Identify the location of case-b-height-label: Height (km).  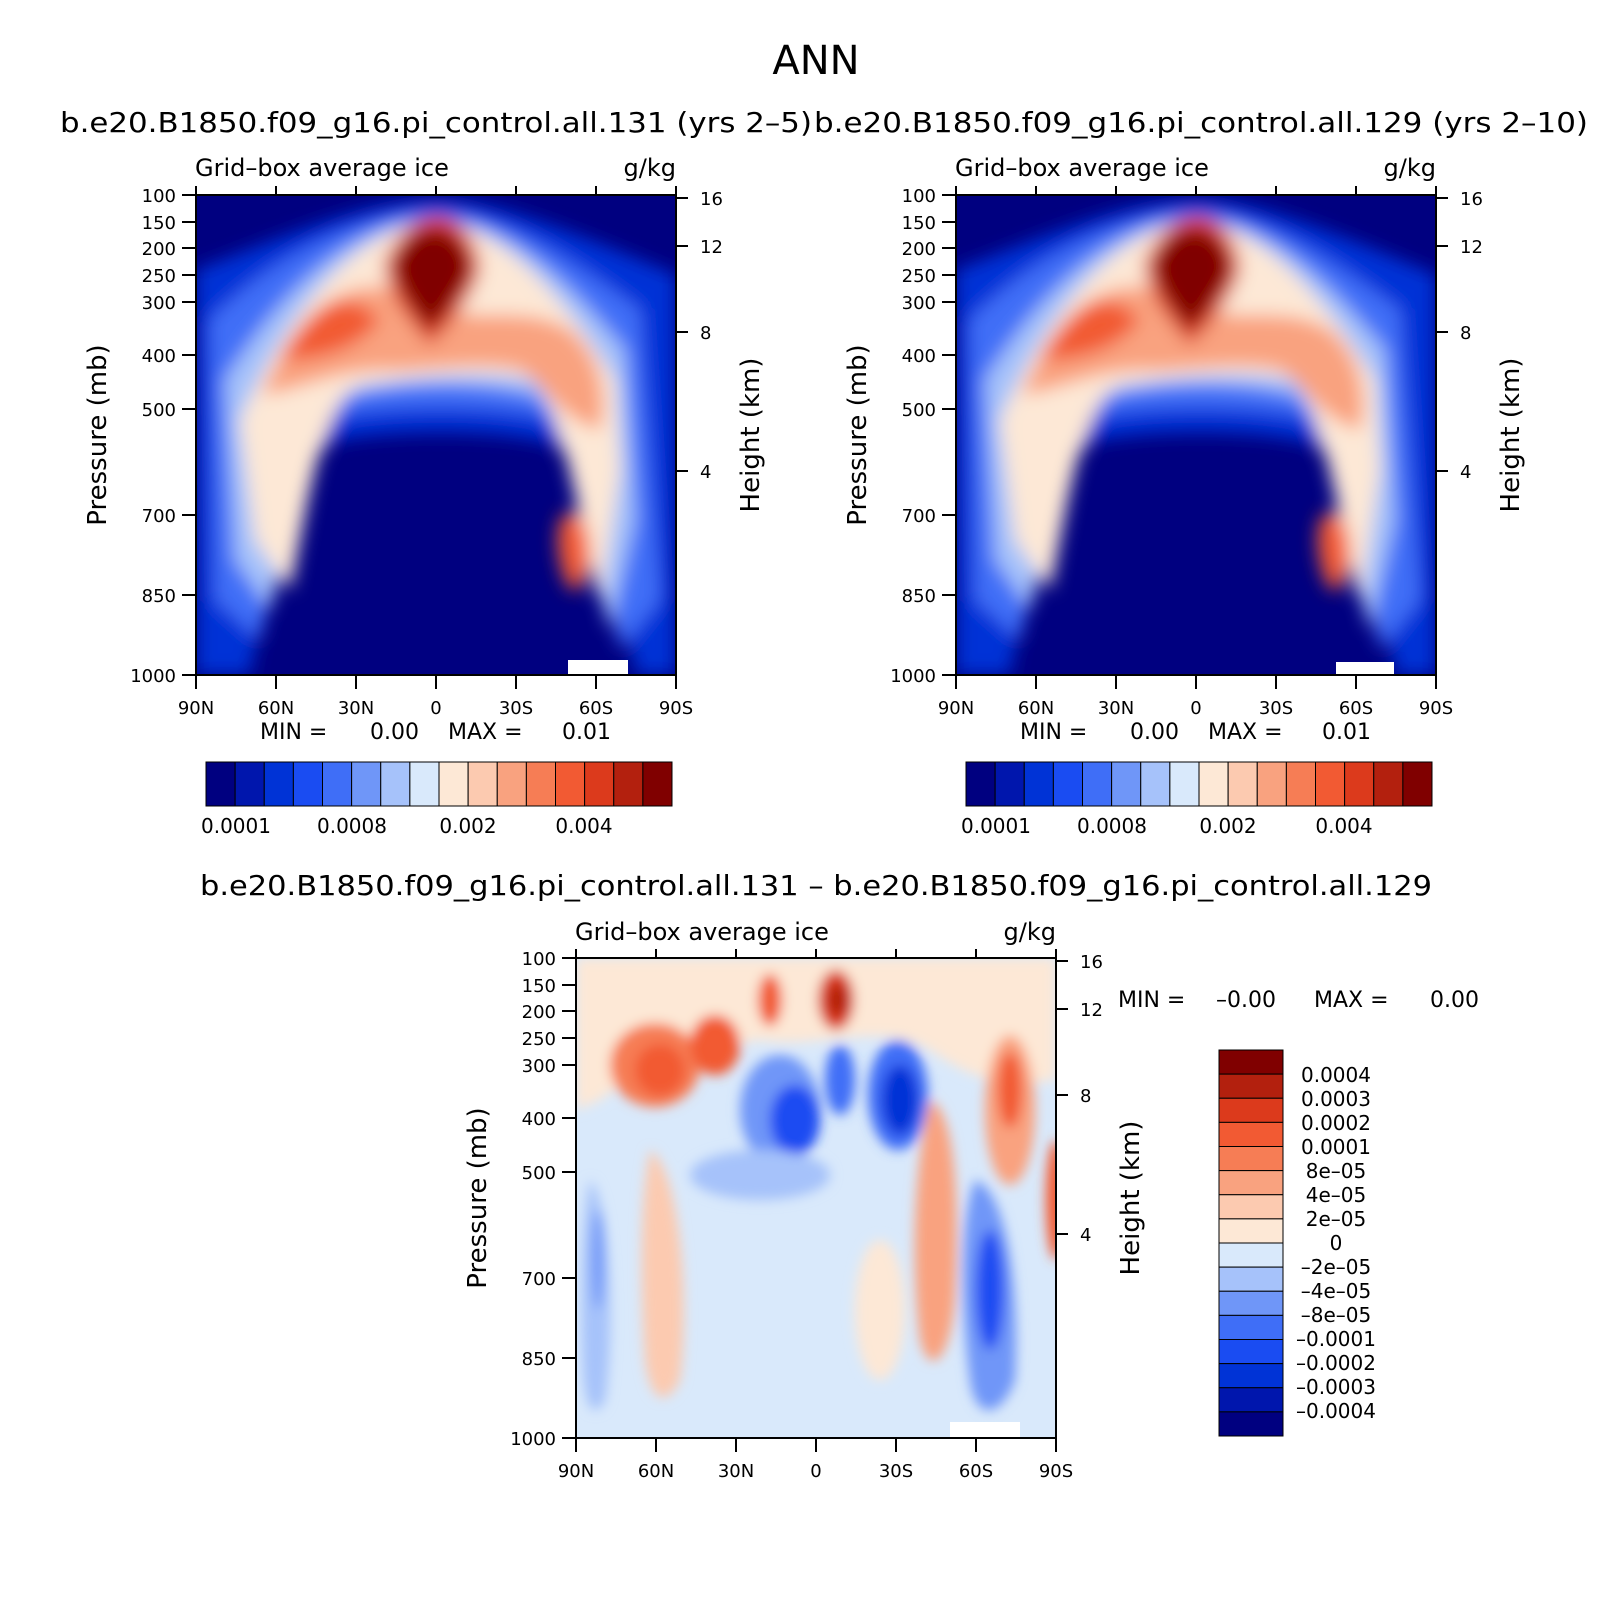
(1511, 435).